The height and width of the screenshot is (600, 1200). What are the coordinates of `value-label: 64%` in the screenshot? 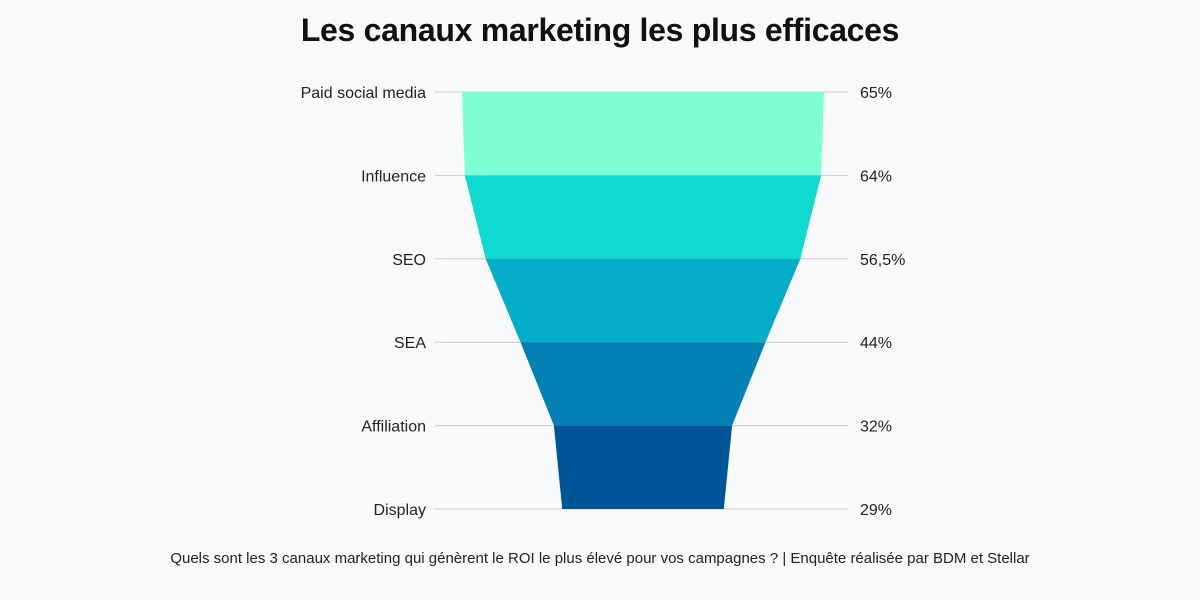 It's located at (876, 176).